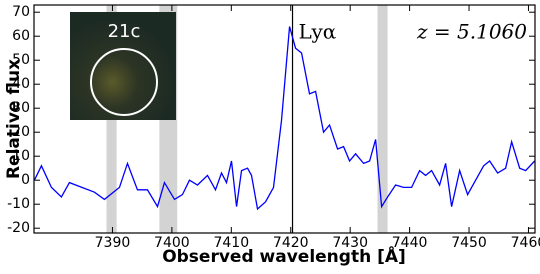  Describe the element at coordinates (21, 84) in the screenshot. I see `y-tick-label: 40` at that location.